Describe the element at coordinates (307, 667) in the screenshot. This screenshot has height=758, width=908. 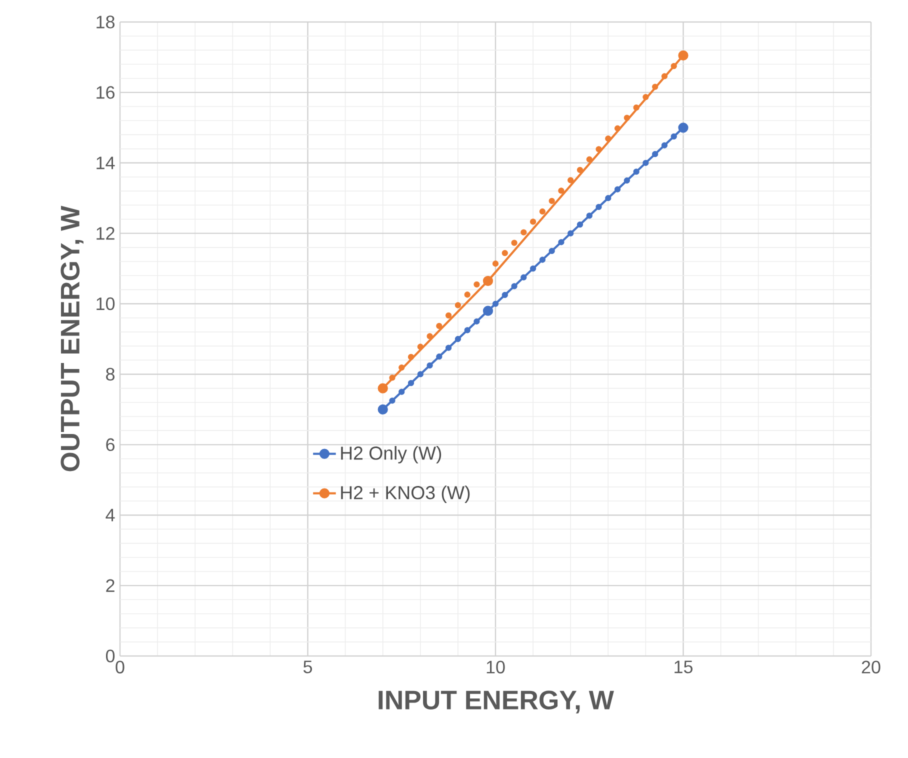
I see `x-tick-label: 5` at that location.